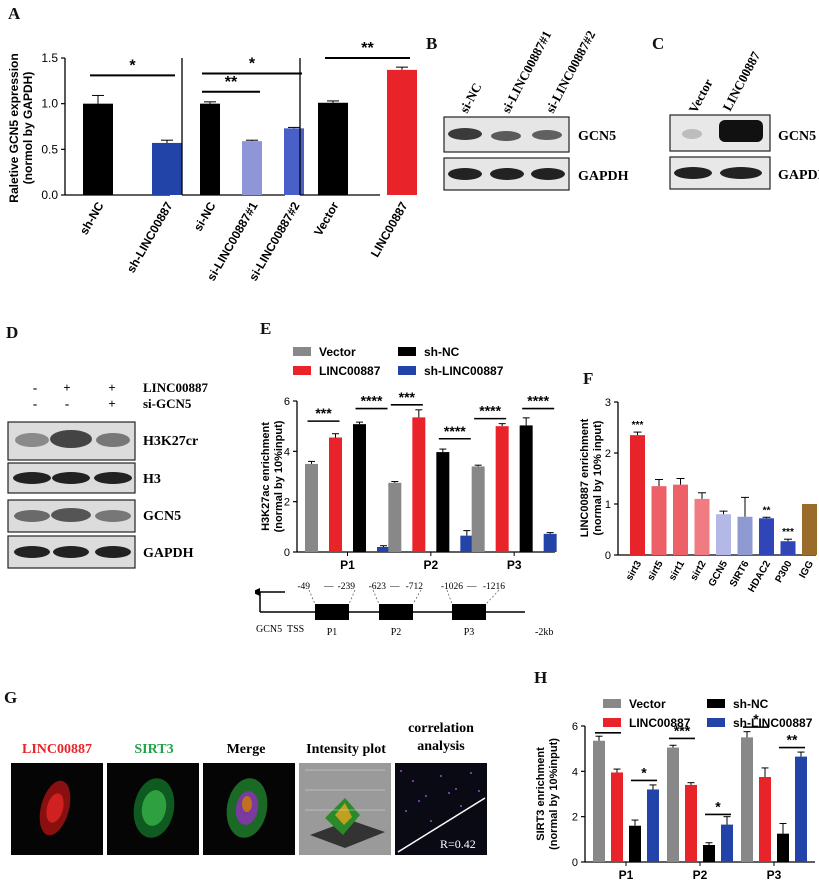  Describe the element at coordinates (798, 175) in the screenshot. I see `blot-c-row-label: GAPDH` at that location.